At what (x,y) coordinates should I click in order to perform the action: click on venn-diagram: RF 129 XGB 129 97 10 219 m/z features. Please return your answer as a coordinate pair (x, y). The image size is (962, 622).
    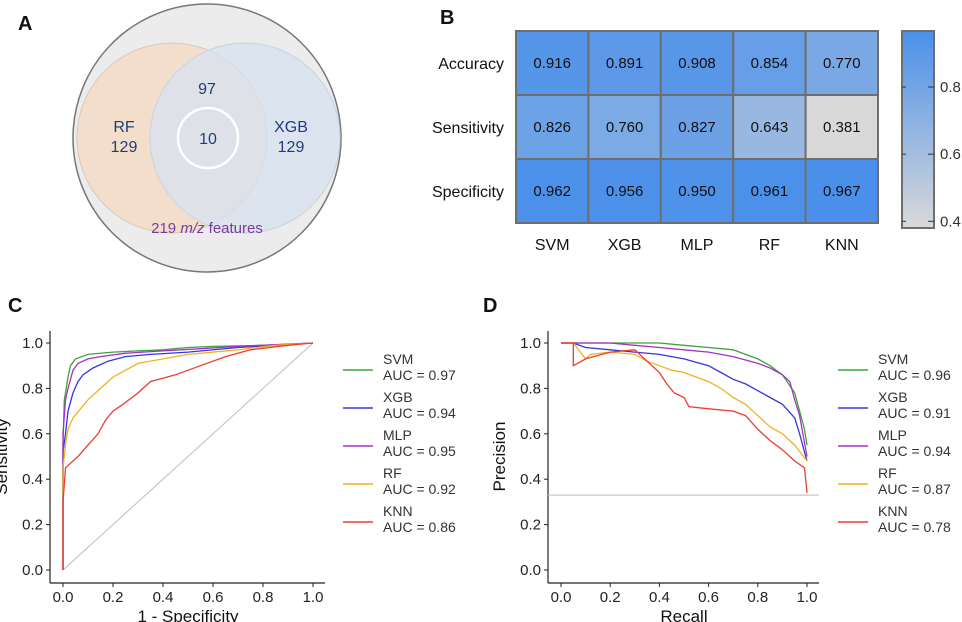
    Looking at the image, I should click on (207, 138).